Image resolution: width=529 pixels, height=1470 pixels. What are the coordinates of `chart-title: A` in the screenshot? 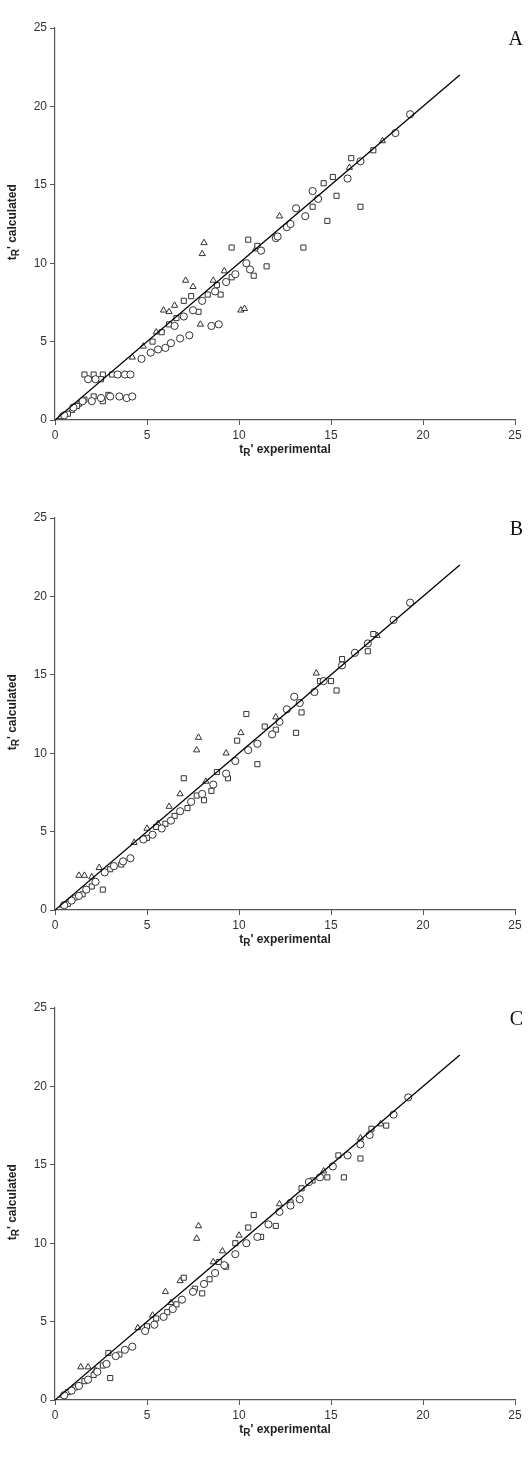 It's located at (516, 38).